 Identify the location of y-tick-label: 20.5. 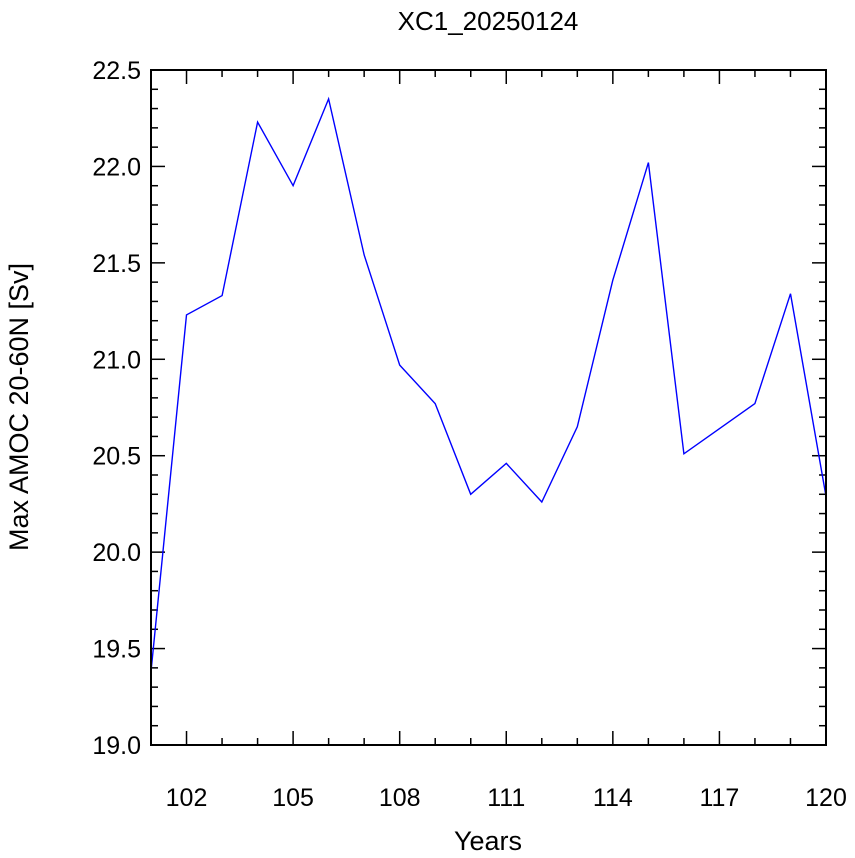
(116, 457).